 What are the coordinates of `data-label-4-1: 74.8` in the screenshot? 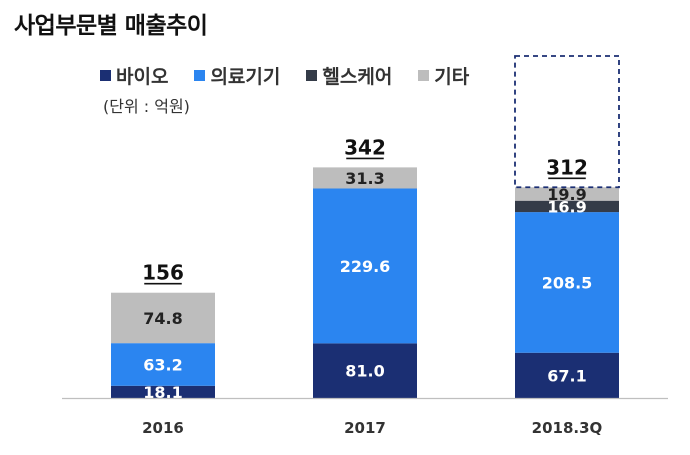 It's located at (162, 318).